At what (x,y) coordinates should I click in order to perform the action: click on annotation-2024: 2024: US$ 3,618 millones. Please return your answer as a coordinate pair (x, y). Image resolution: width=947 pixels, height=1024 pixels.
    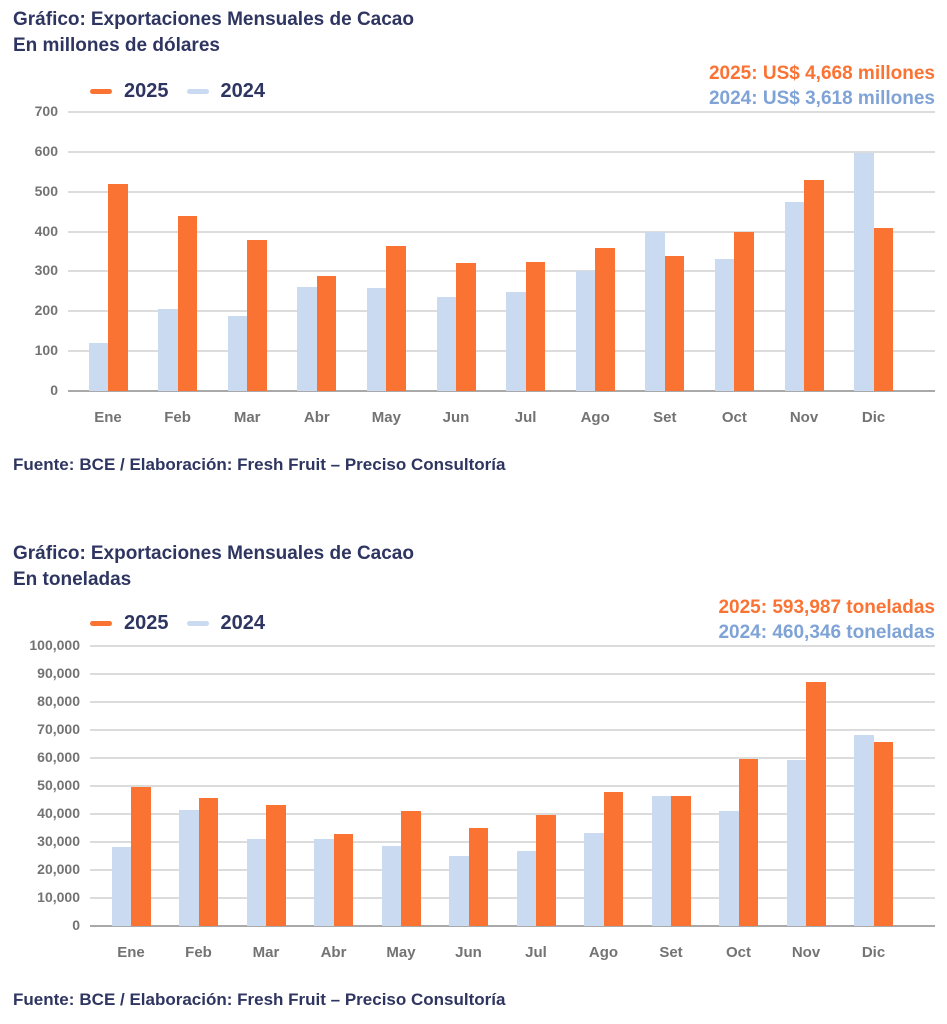
    Looking at the image, I should click on (821, 98).